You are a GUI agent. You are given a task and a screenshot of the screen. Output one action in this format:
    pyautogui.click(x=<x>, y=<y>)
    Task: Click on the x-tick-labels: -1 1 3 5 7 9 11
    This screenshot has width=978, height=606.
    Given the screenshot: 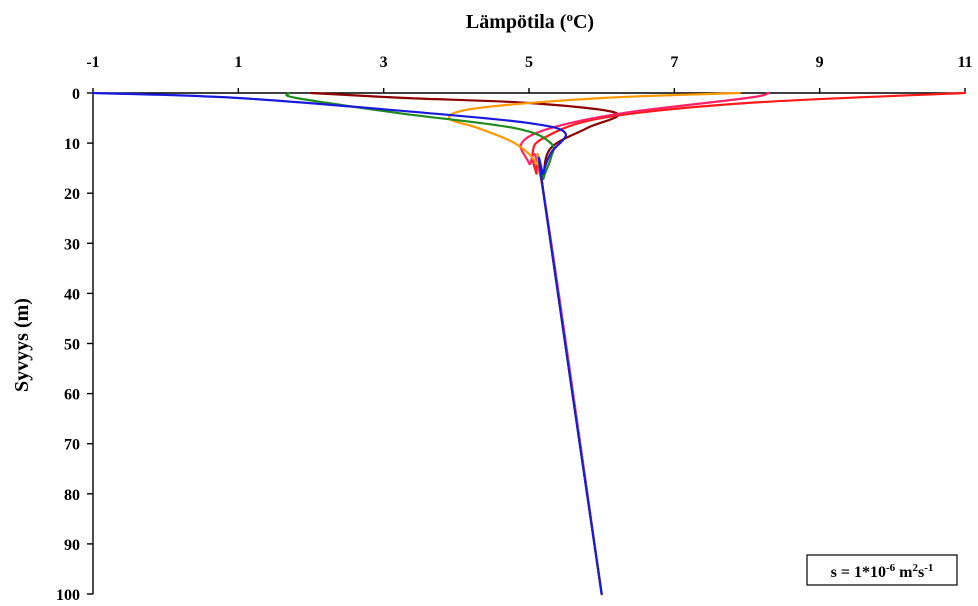 What is the action you would take?
    pyautogui.click(x=529, y=62)
    